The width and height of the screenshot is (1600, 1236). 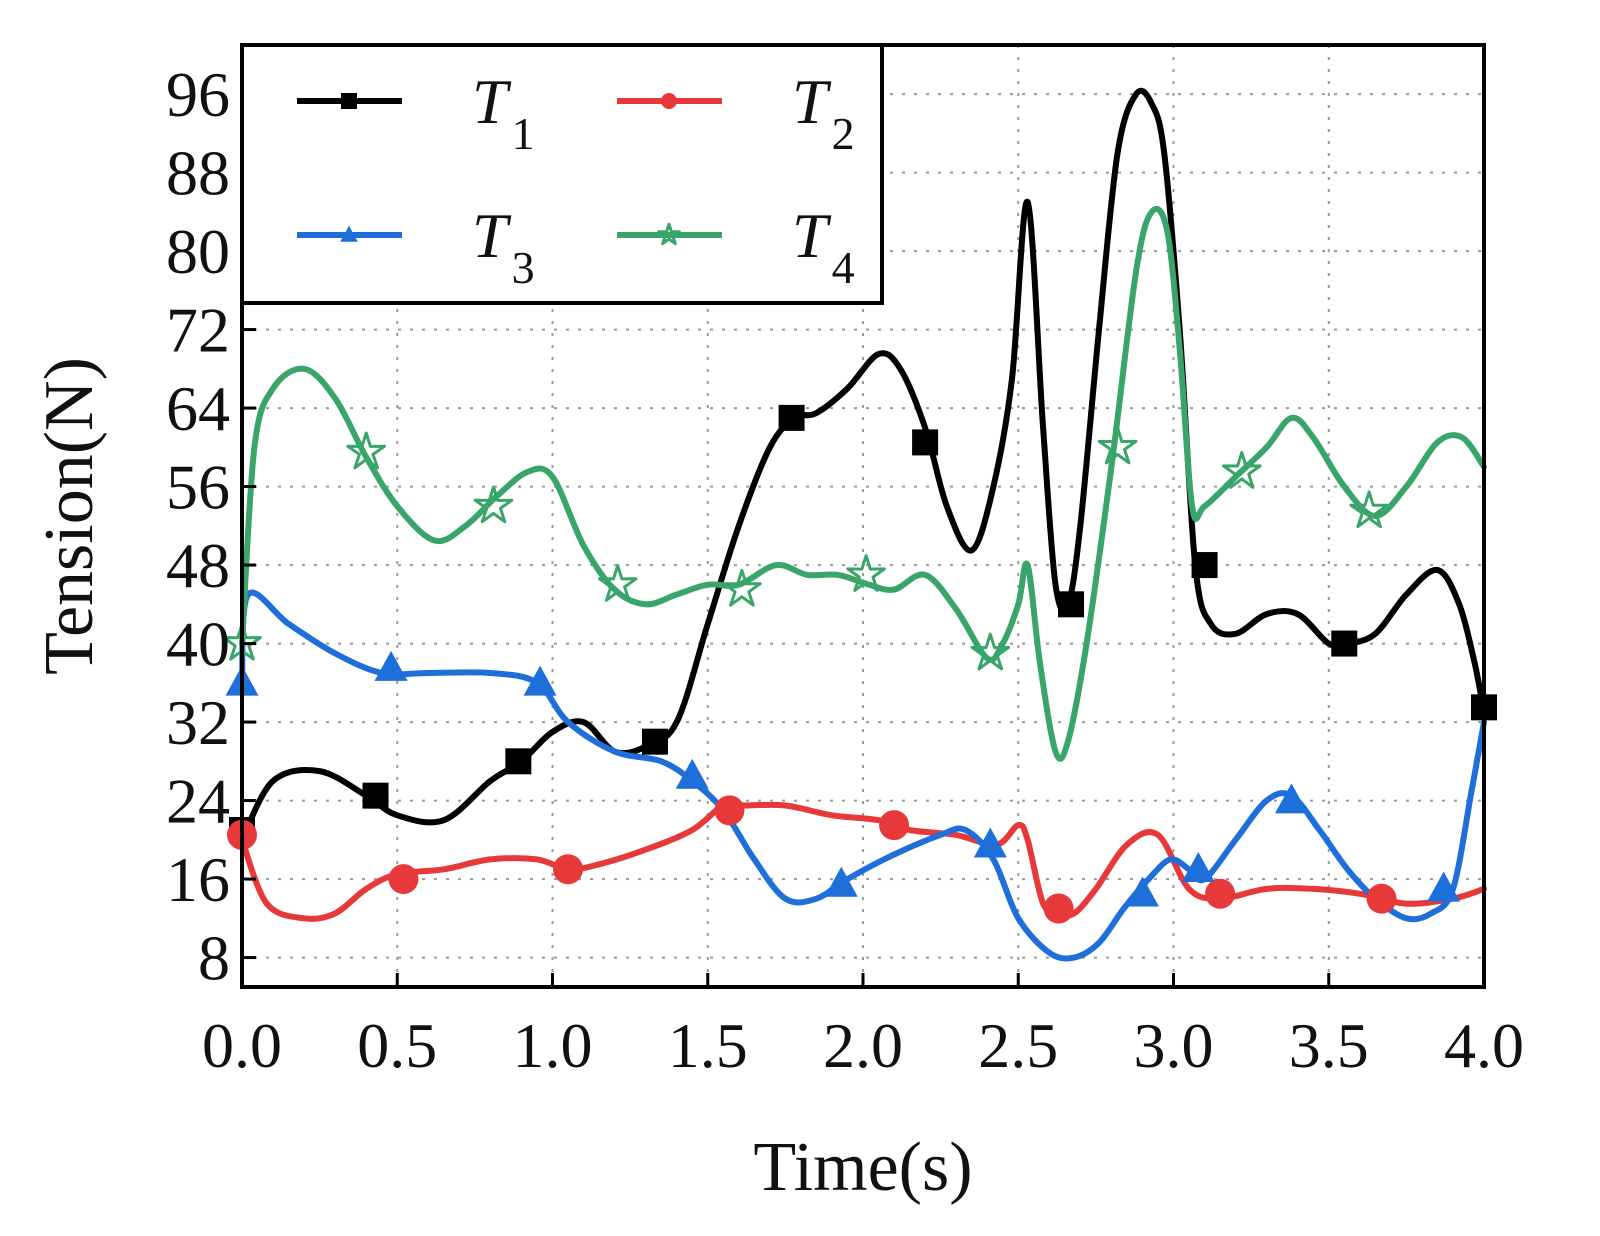 I want to click on y-tick-label: 40, so click(x=198, y=644).